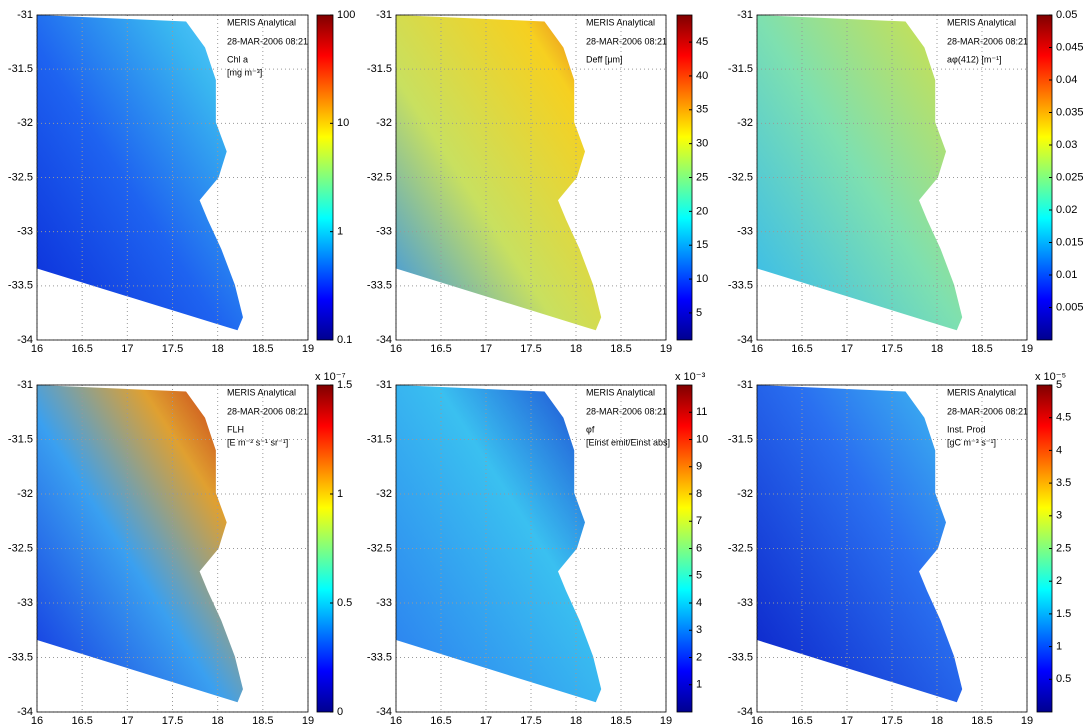 This screenshot has width=1090, height=727. I want to click on colorbar-tick-label: 0.025, so click(1070, 177).